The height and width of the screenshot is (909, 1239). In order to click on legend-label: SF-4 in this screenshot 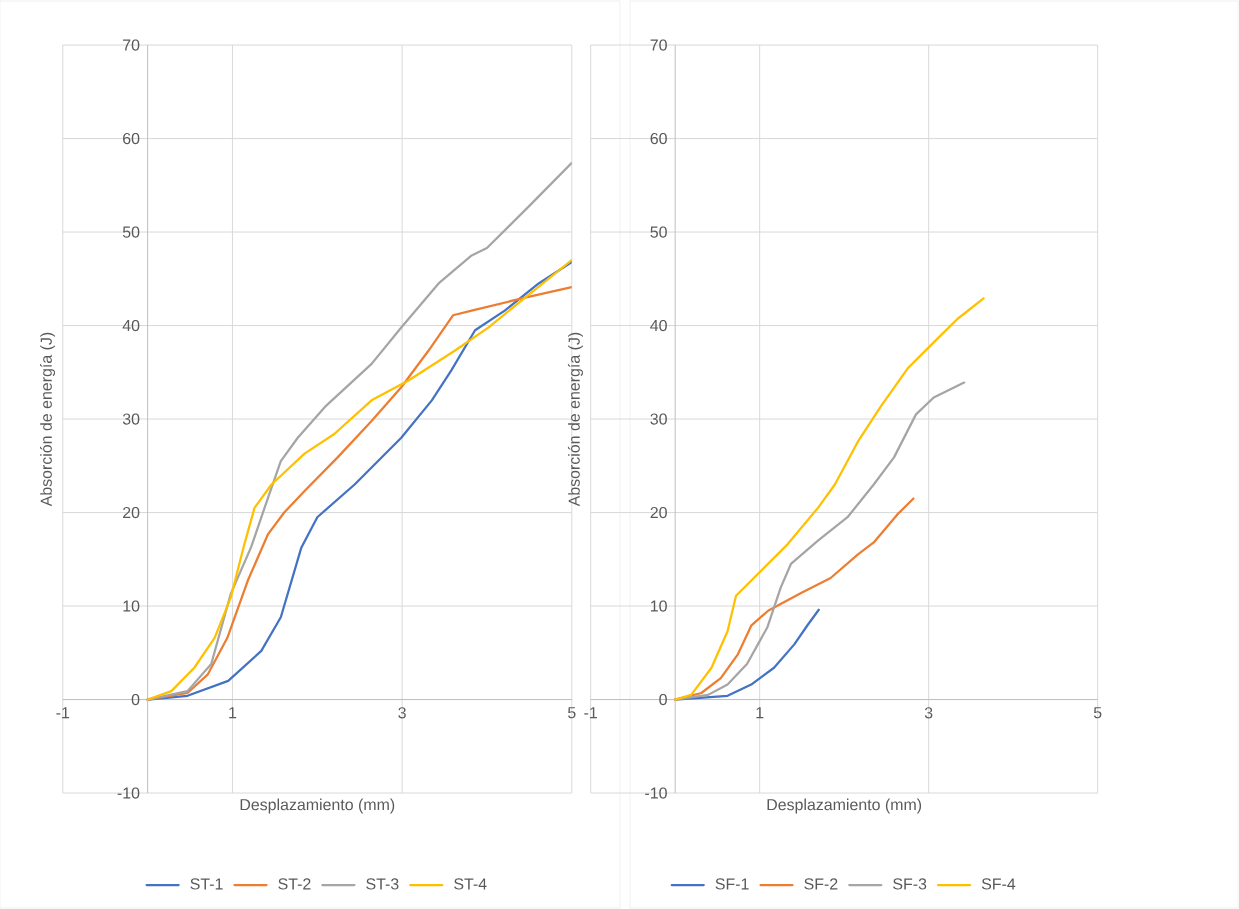, I will do `click(998, 884)`.